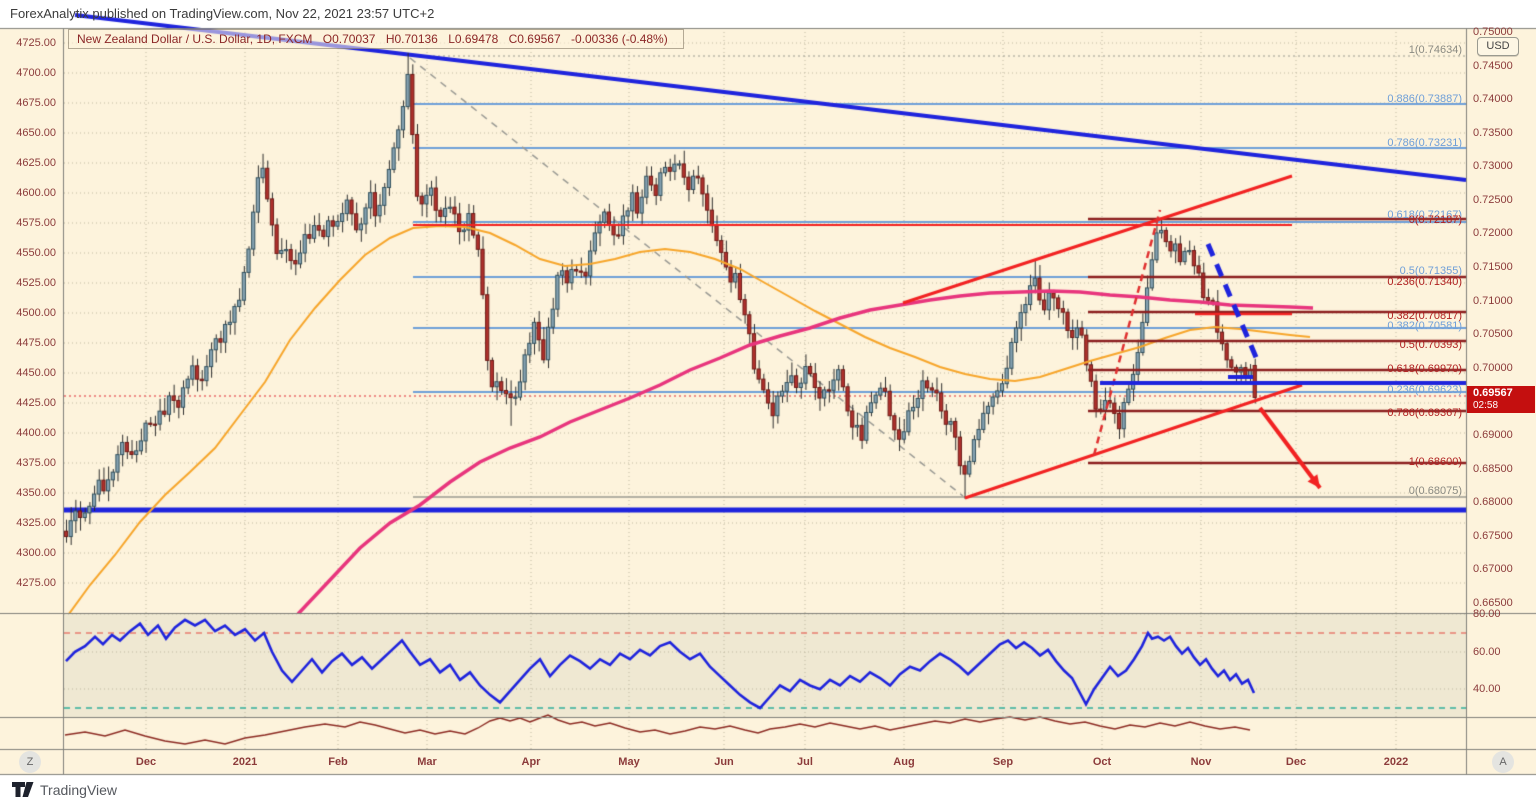  Describe the element at coordinates (1493, 166) in the screenshot. I see `right-axis-tick: 0.73000` at that location.